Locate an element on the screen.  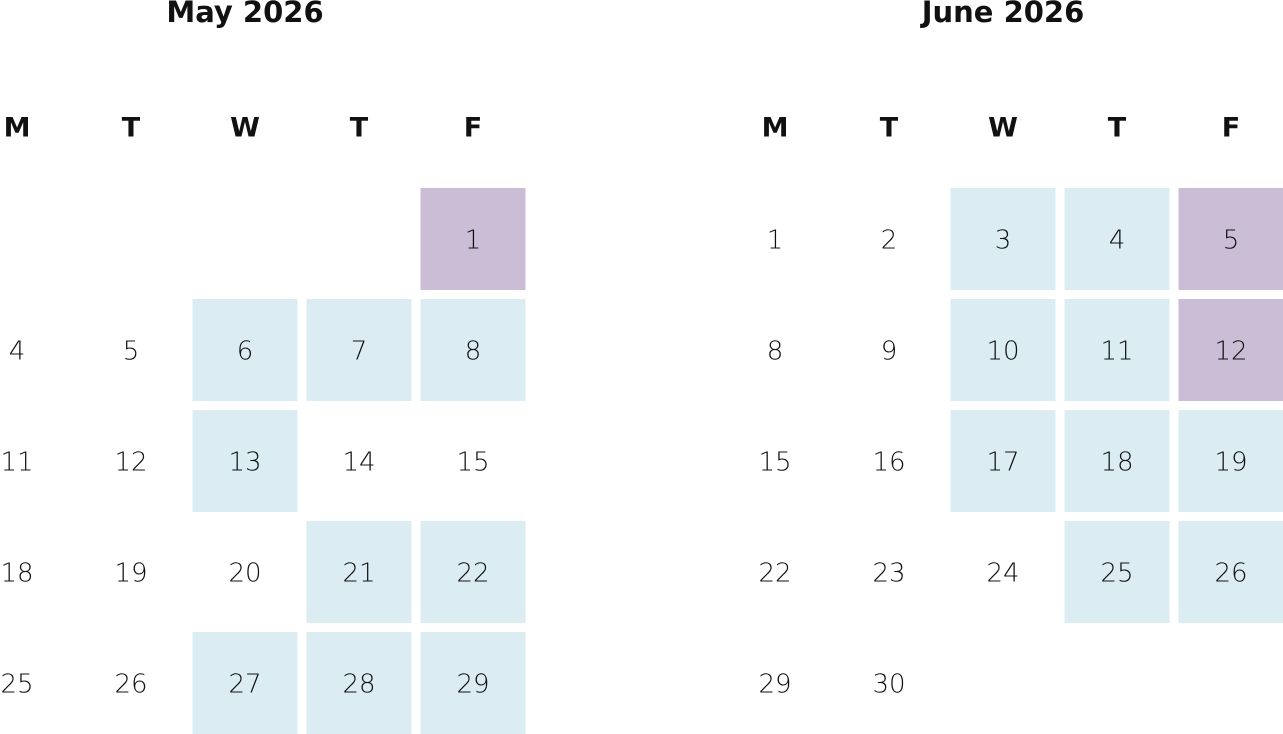
day-number: 16 is located at coordinates (888, 463).